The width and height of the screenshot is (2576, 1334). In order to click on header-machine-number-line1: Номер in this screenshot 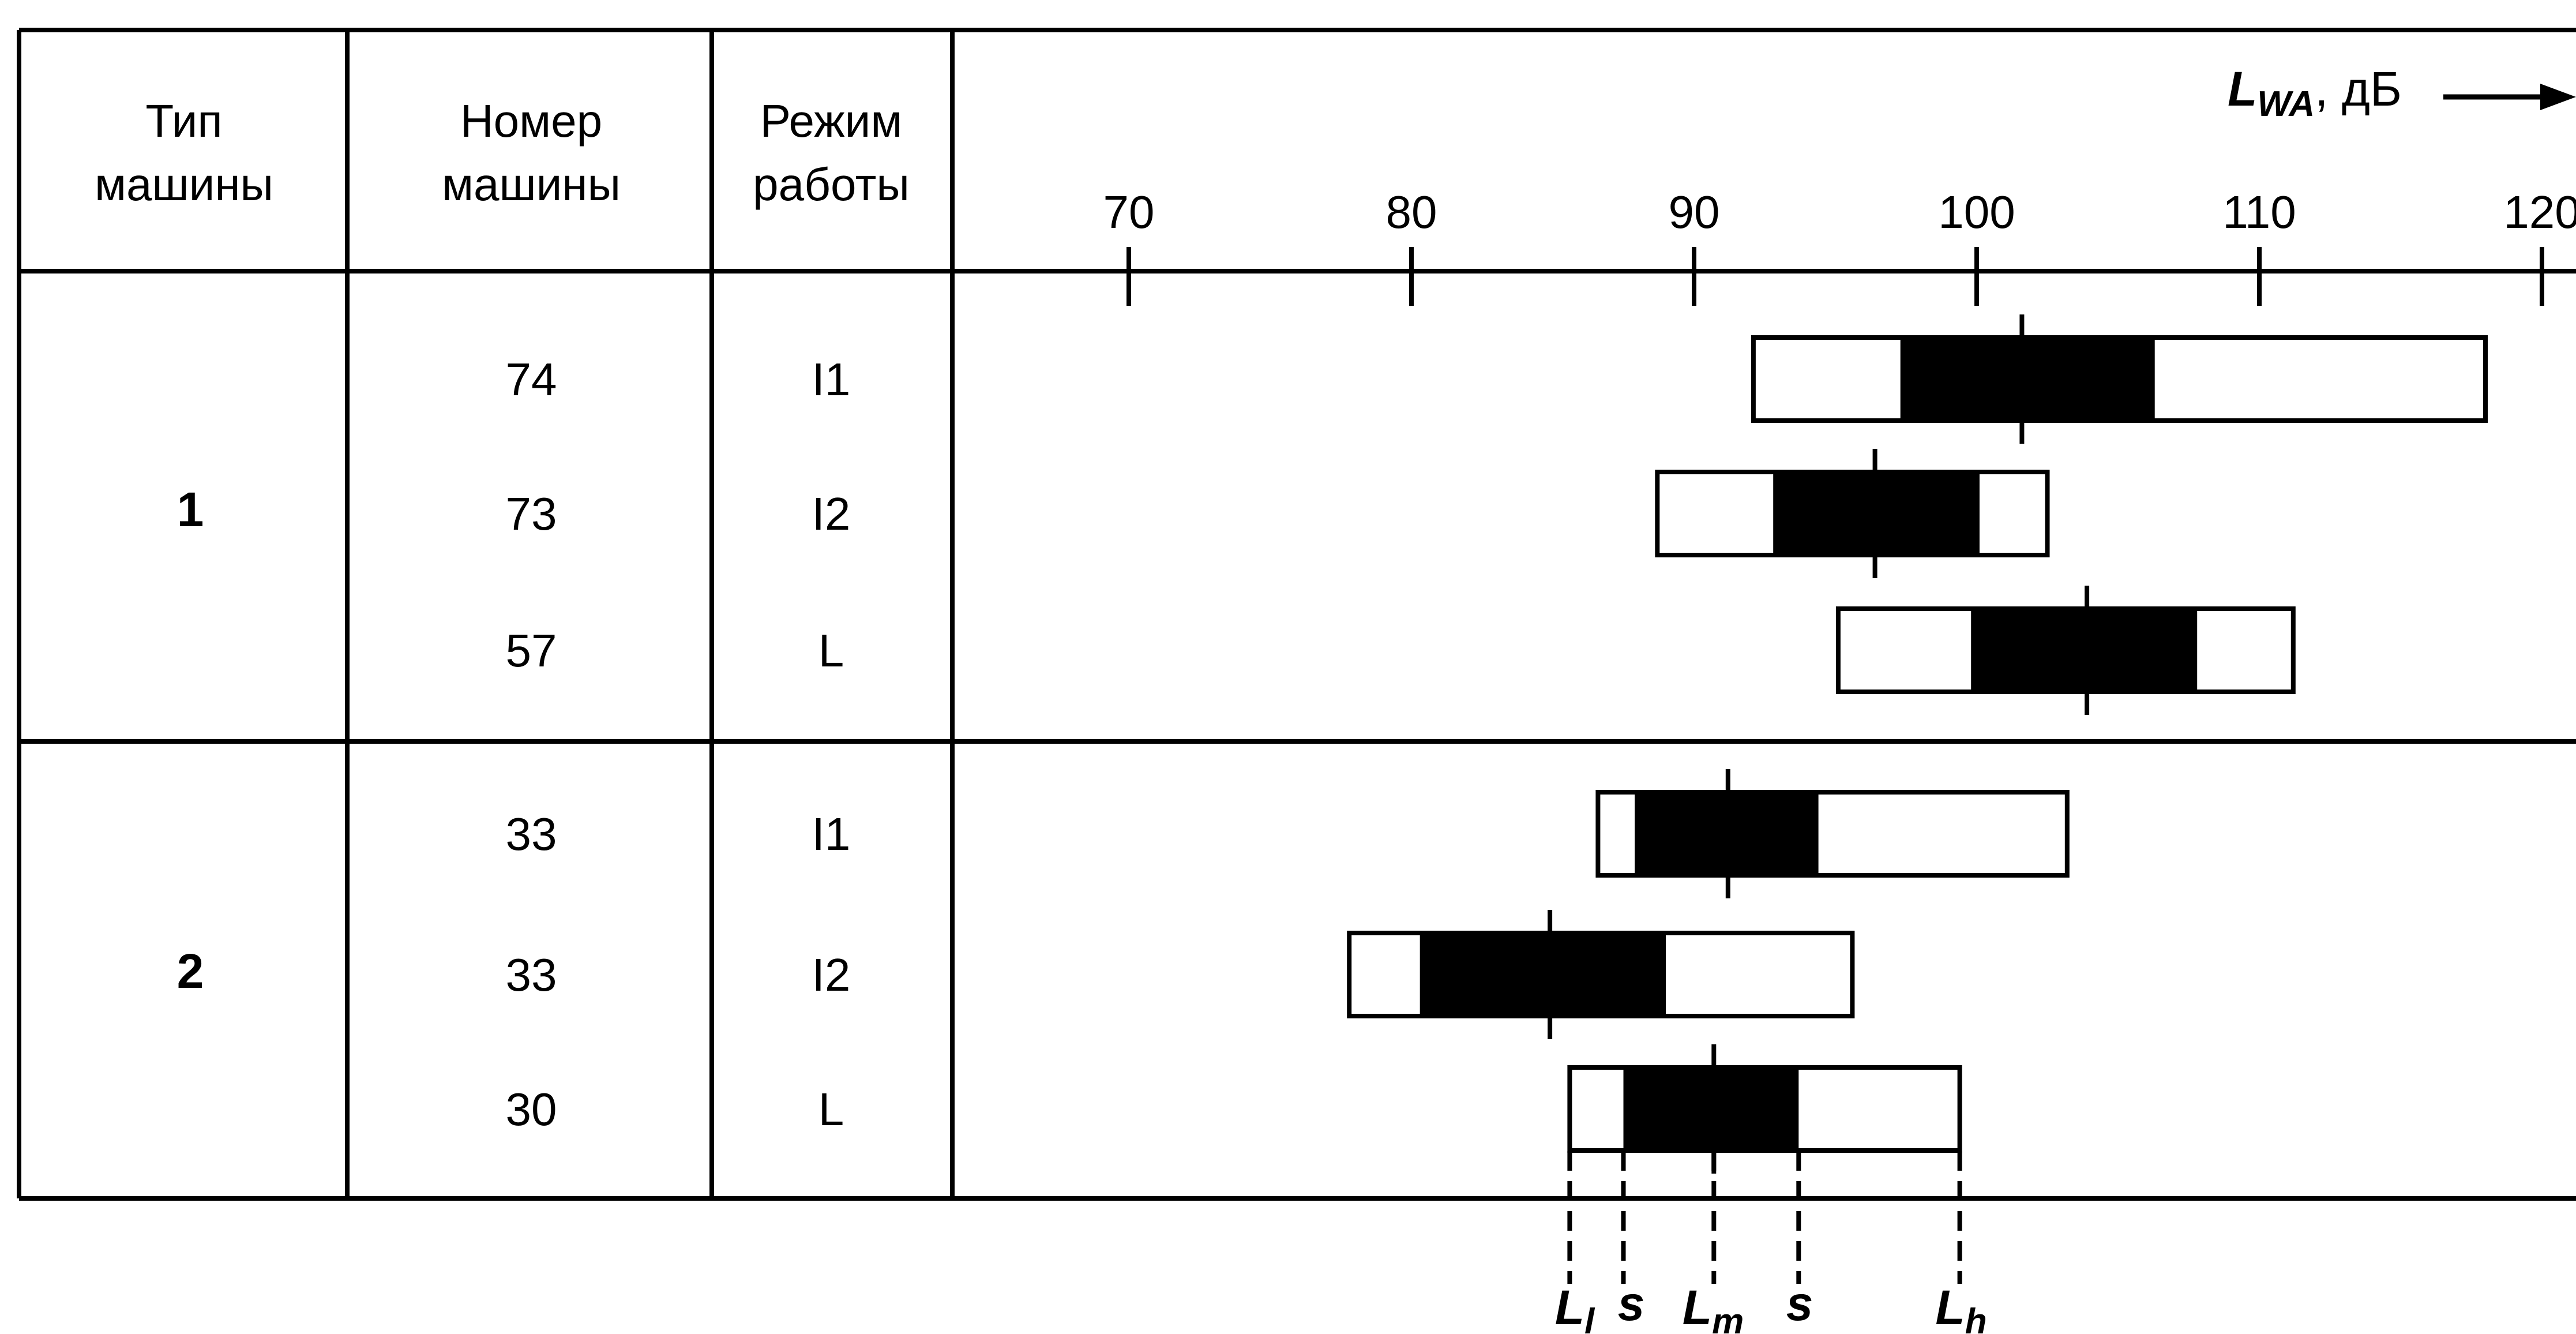, I will do `click(531, 121)`.